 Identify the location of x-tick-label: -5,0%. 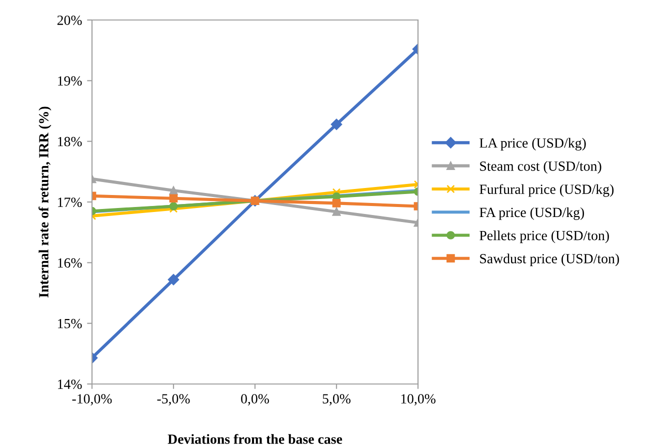
(173, 400).